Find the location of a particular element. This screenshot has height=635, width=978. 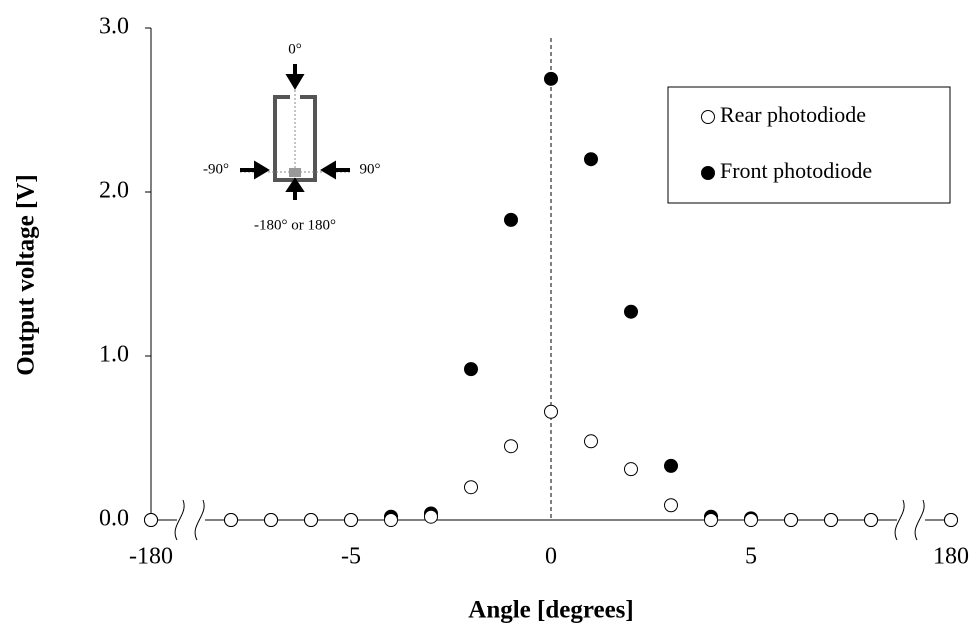

inset-diode is located at coordinates (295, 172).